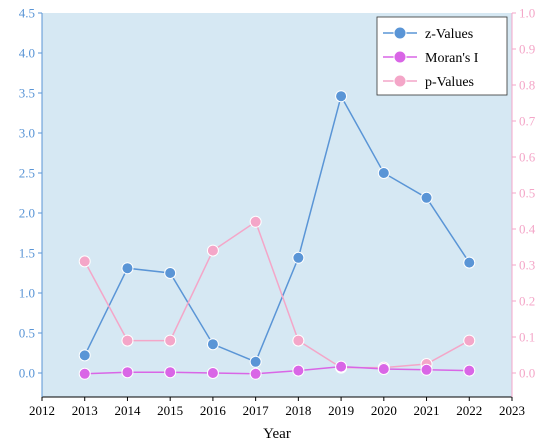 This screenshot has width=550, height=444. I want to click on legend-label-p-values: p-Values, so click(449, 82).